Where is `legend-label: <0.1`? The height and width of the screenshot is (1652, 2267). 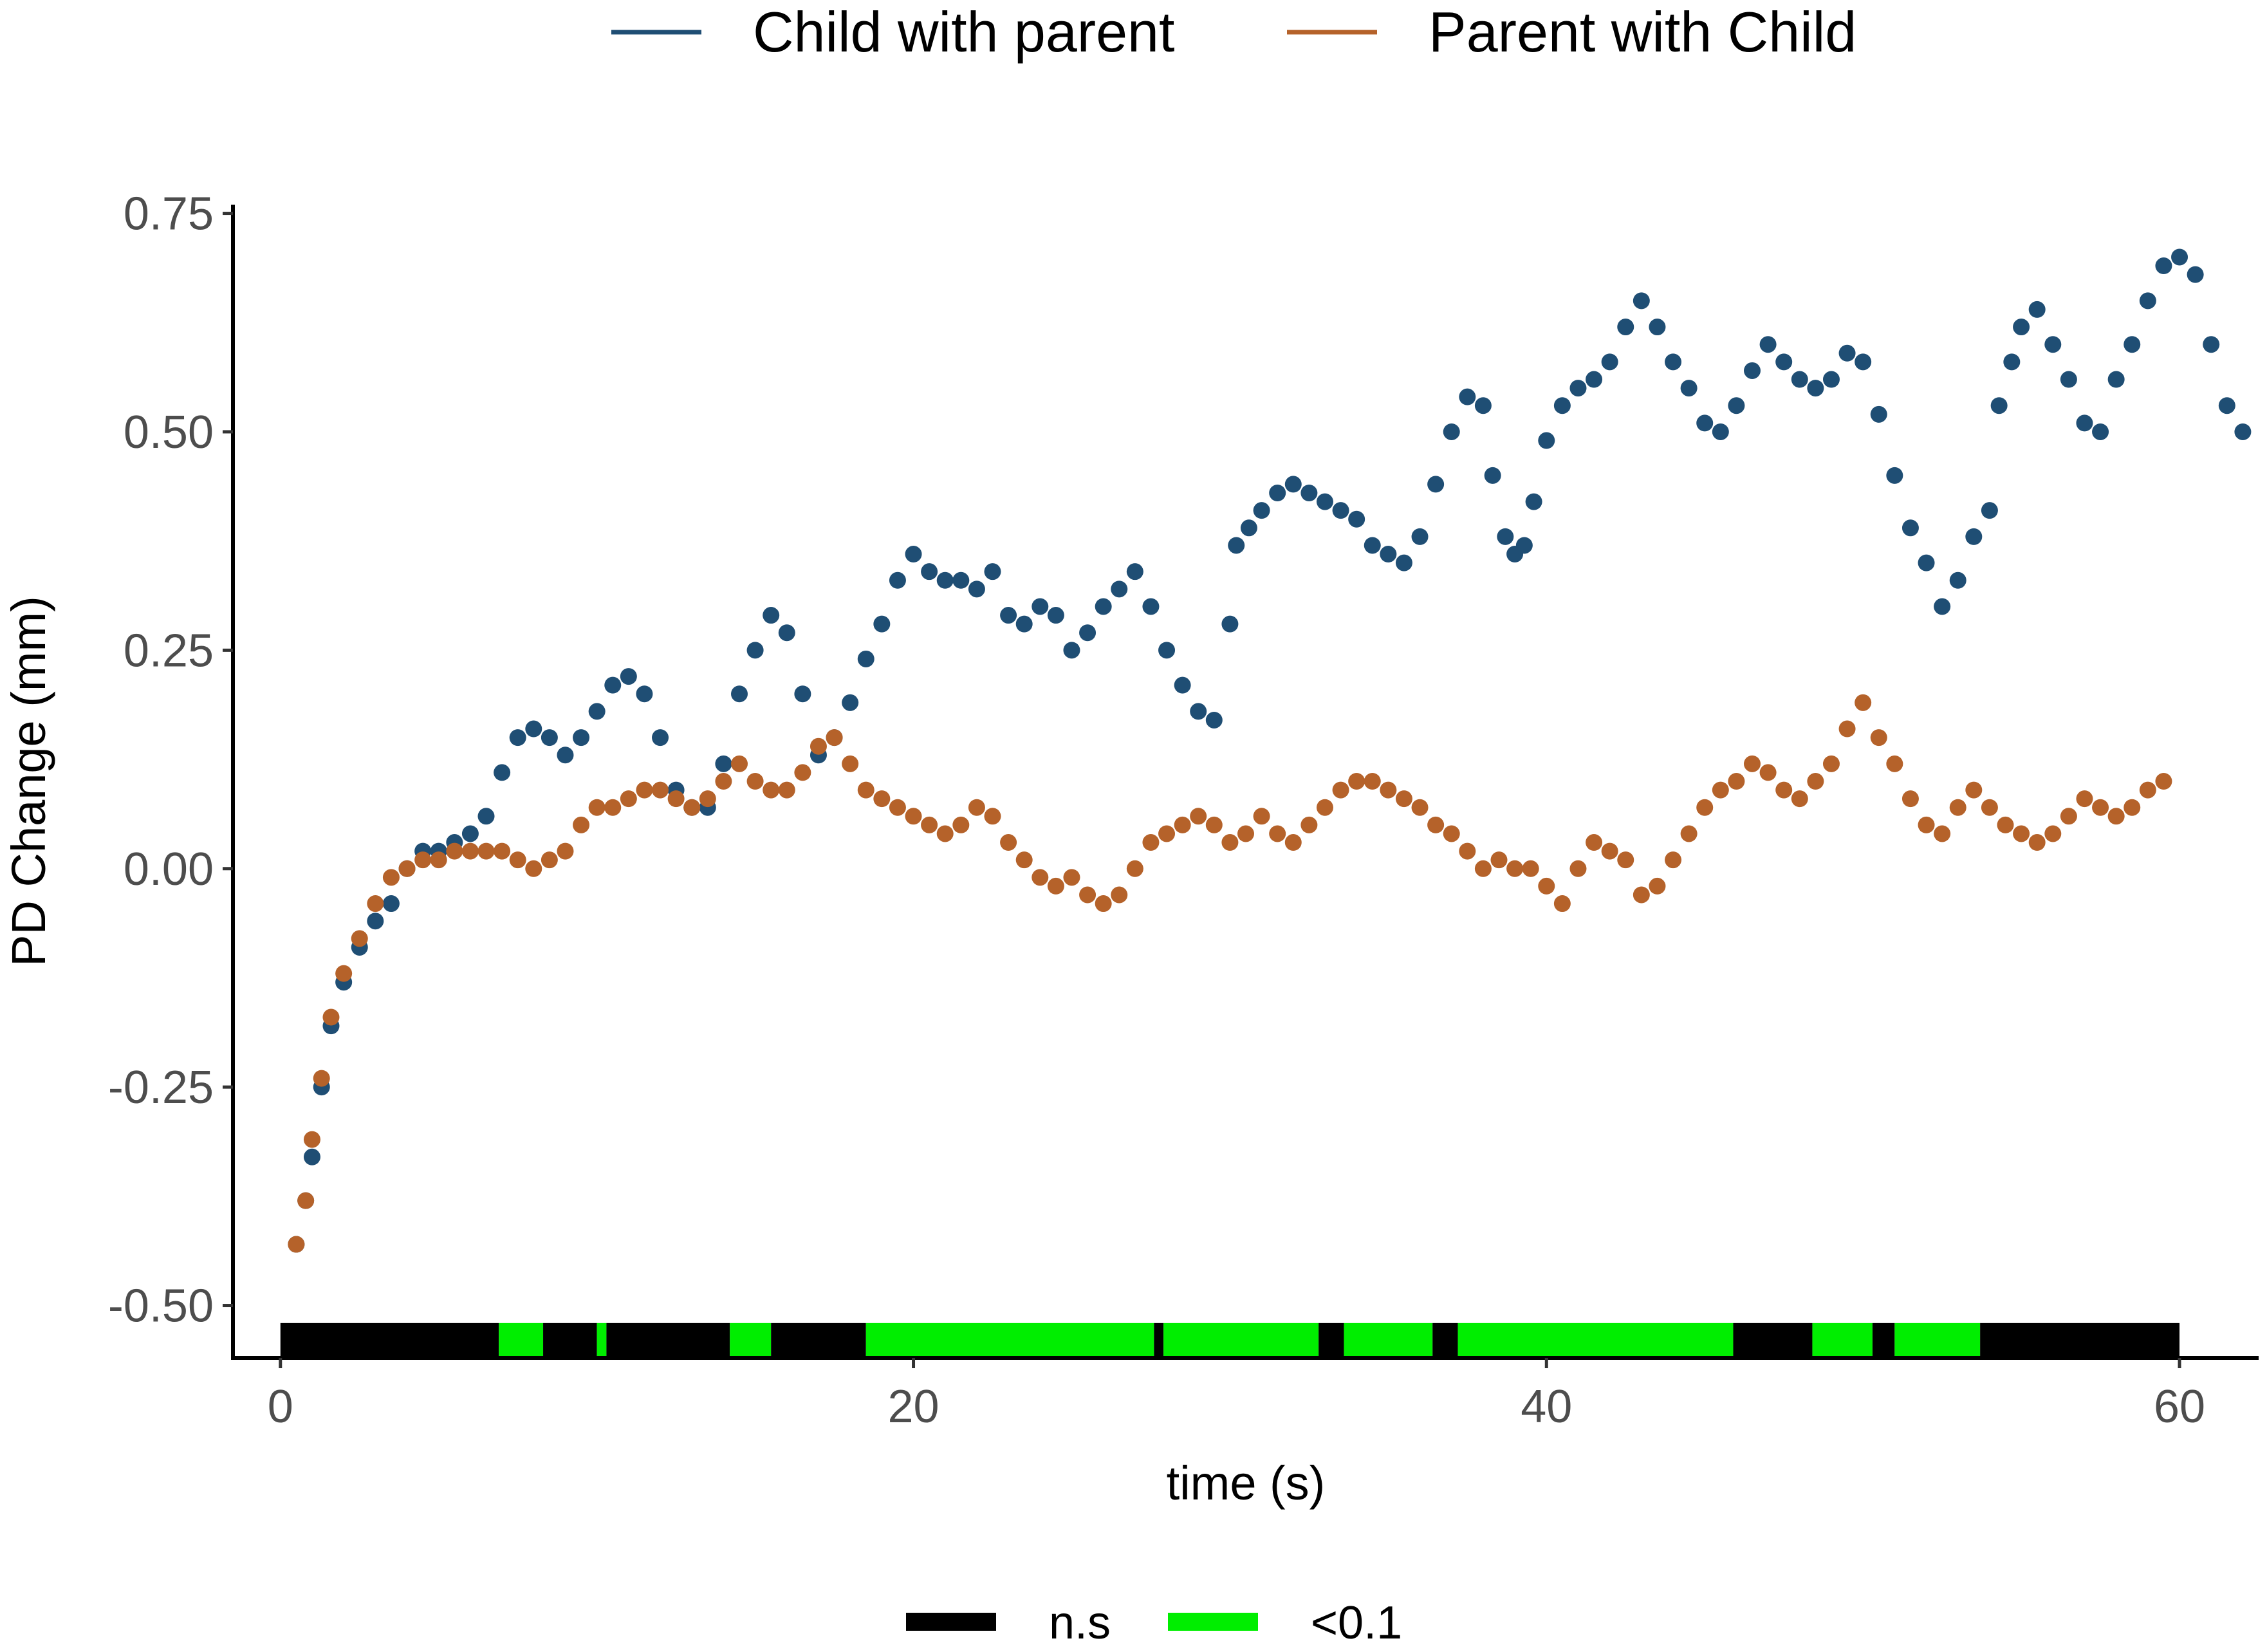
legend-label: <0.1 is located at coordinates (1356, 1623).